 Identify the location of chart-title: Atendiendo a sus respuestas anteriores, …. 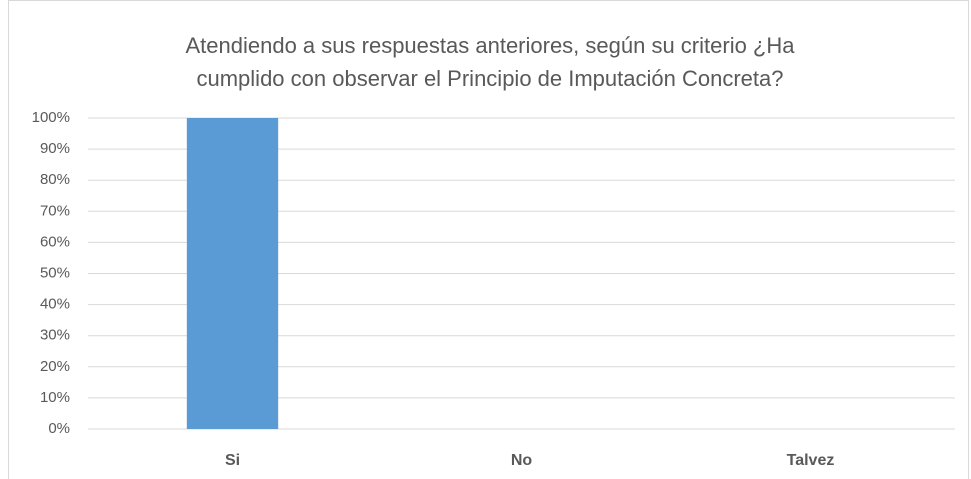
(491, 45).